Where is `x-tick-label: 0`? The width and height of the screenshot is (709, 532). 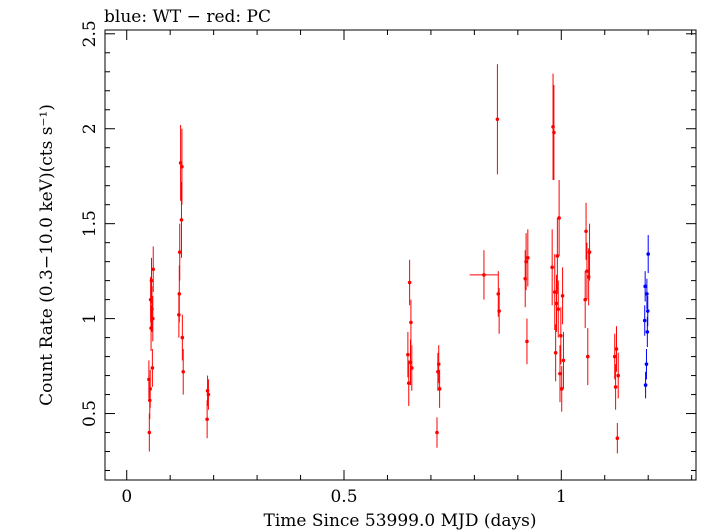
x-tick-label: 0 is located at coordinates (126, 497).